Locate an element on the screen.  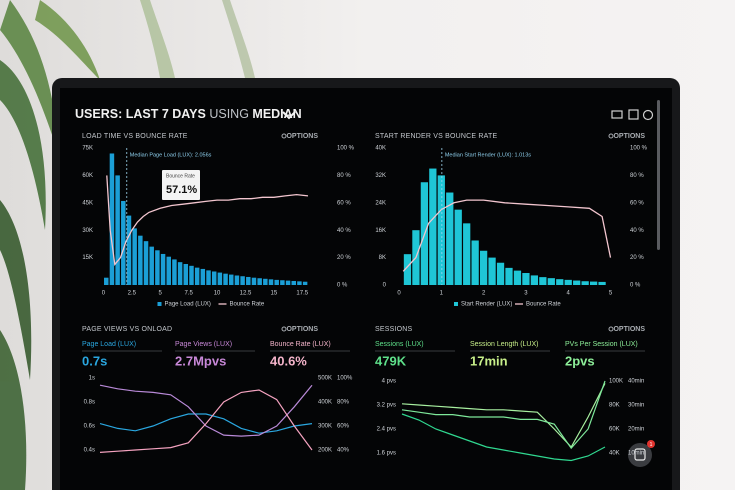
x-tick-label: 10 is located at coordinates (217, 294).